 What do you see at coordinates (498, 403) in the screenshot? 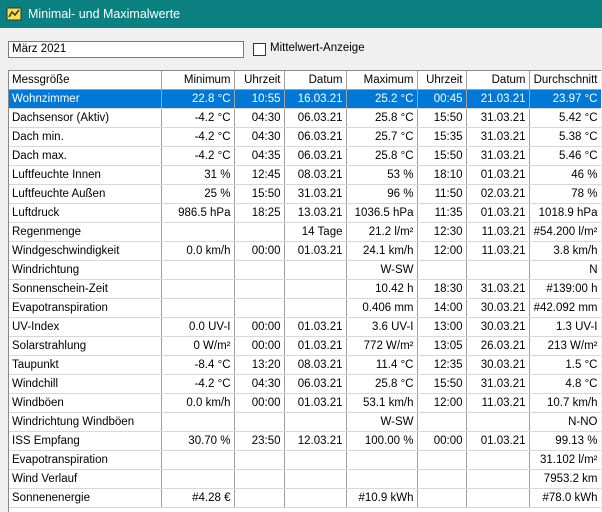
I see `cell: 11.03.21` at bounding box center [498, 403].